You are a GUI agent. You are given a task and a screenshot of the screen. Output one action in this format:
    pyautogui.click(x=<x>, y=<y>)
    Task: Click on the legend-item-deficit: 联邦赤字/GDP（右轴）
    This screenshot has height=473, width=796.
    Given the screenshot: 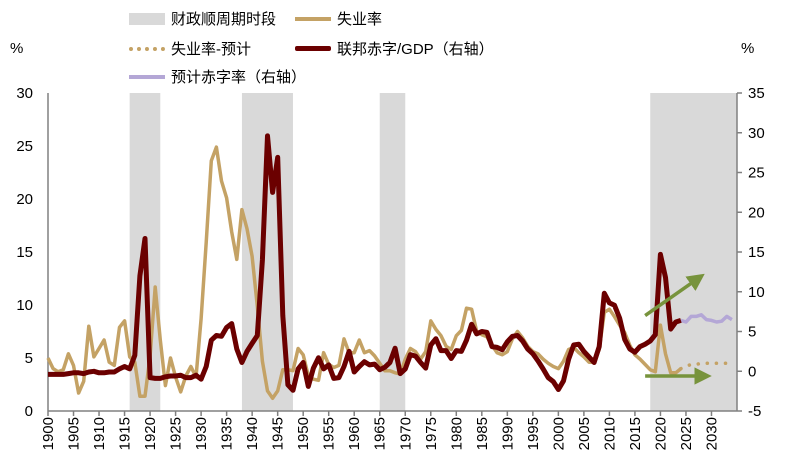 What is the action you would take?
    pyautogui.click(x=394, y=48)
    